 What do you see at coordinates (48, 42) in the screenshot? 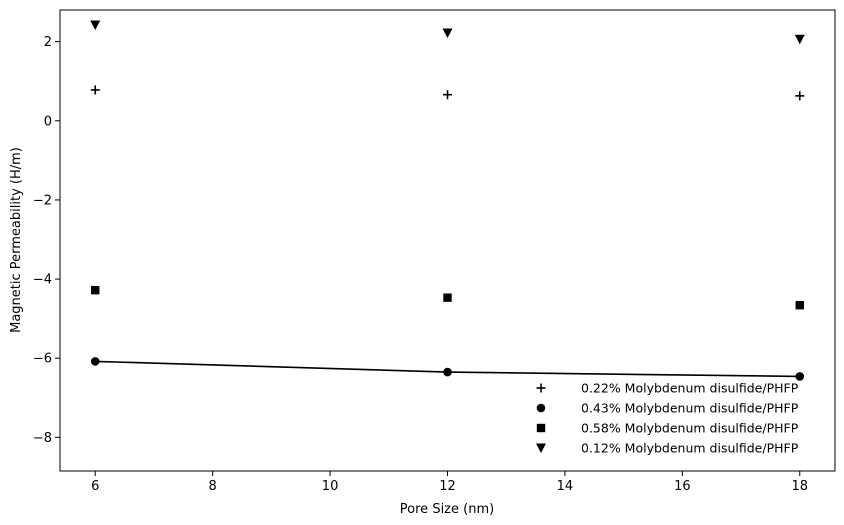
I see `y-tick-label: 2` at bounding box center [48, 42].